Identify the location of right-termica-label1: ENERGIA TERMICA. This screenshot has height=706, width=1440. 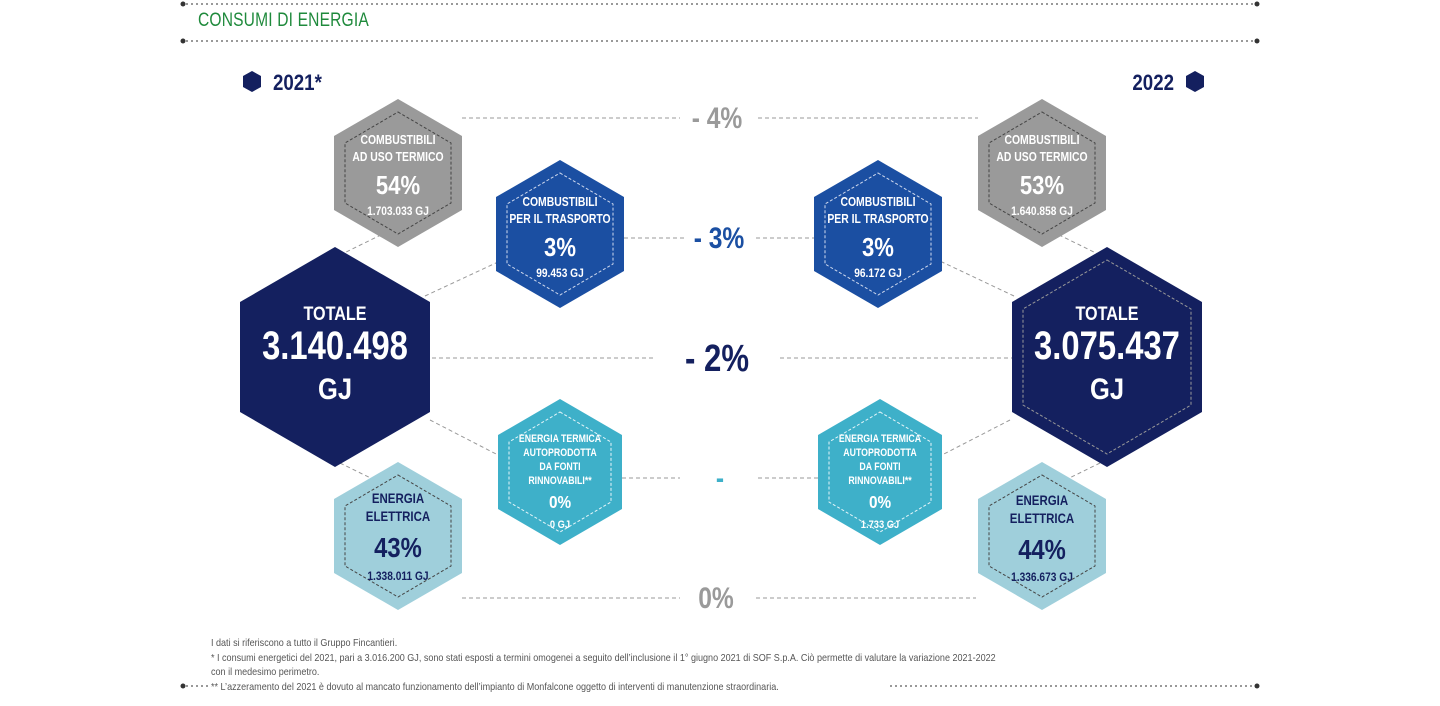
(880, 439).